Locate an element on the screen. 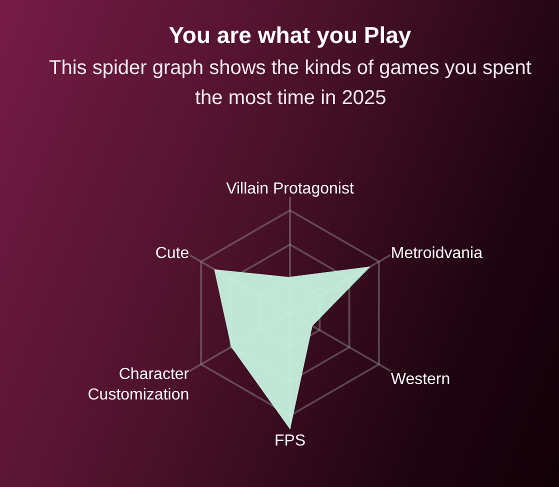  spoke-label: Villain Protagonist is located at coordinates (290, 189).